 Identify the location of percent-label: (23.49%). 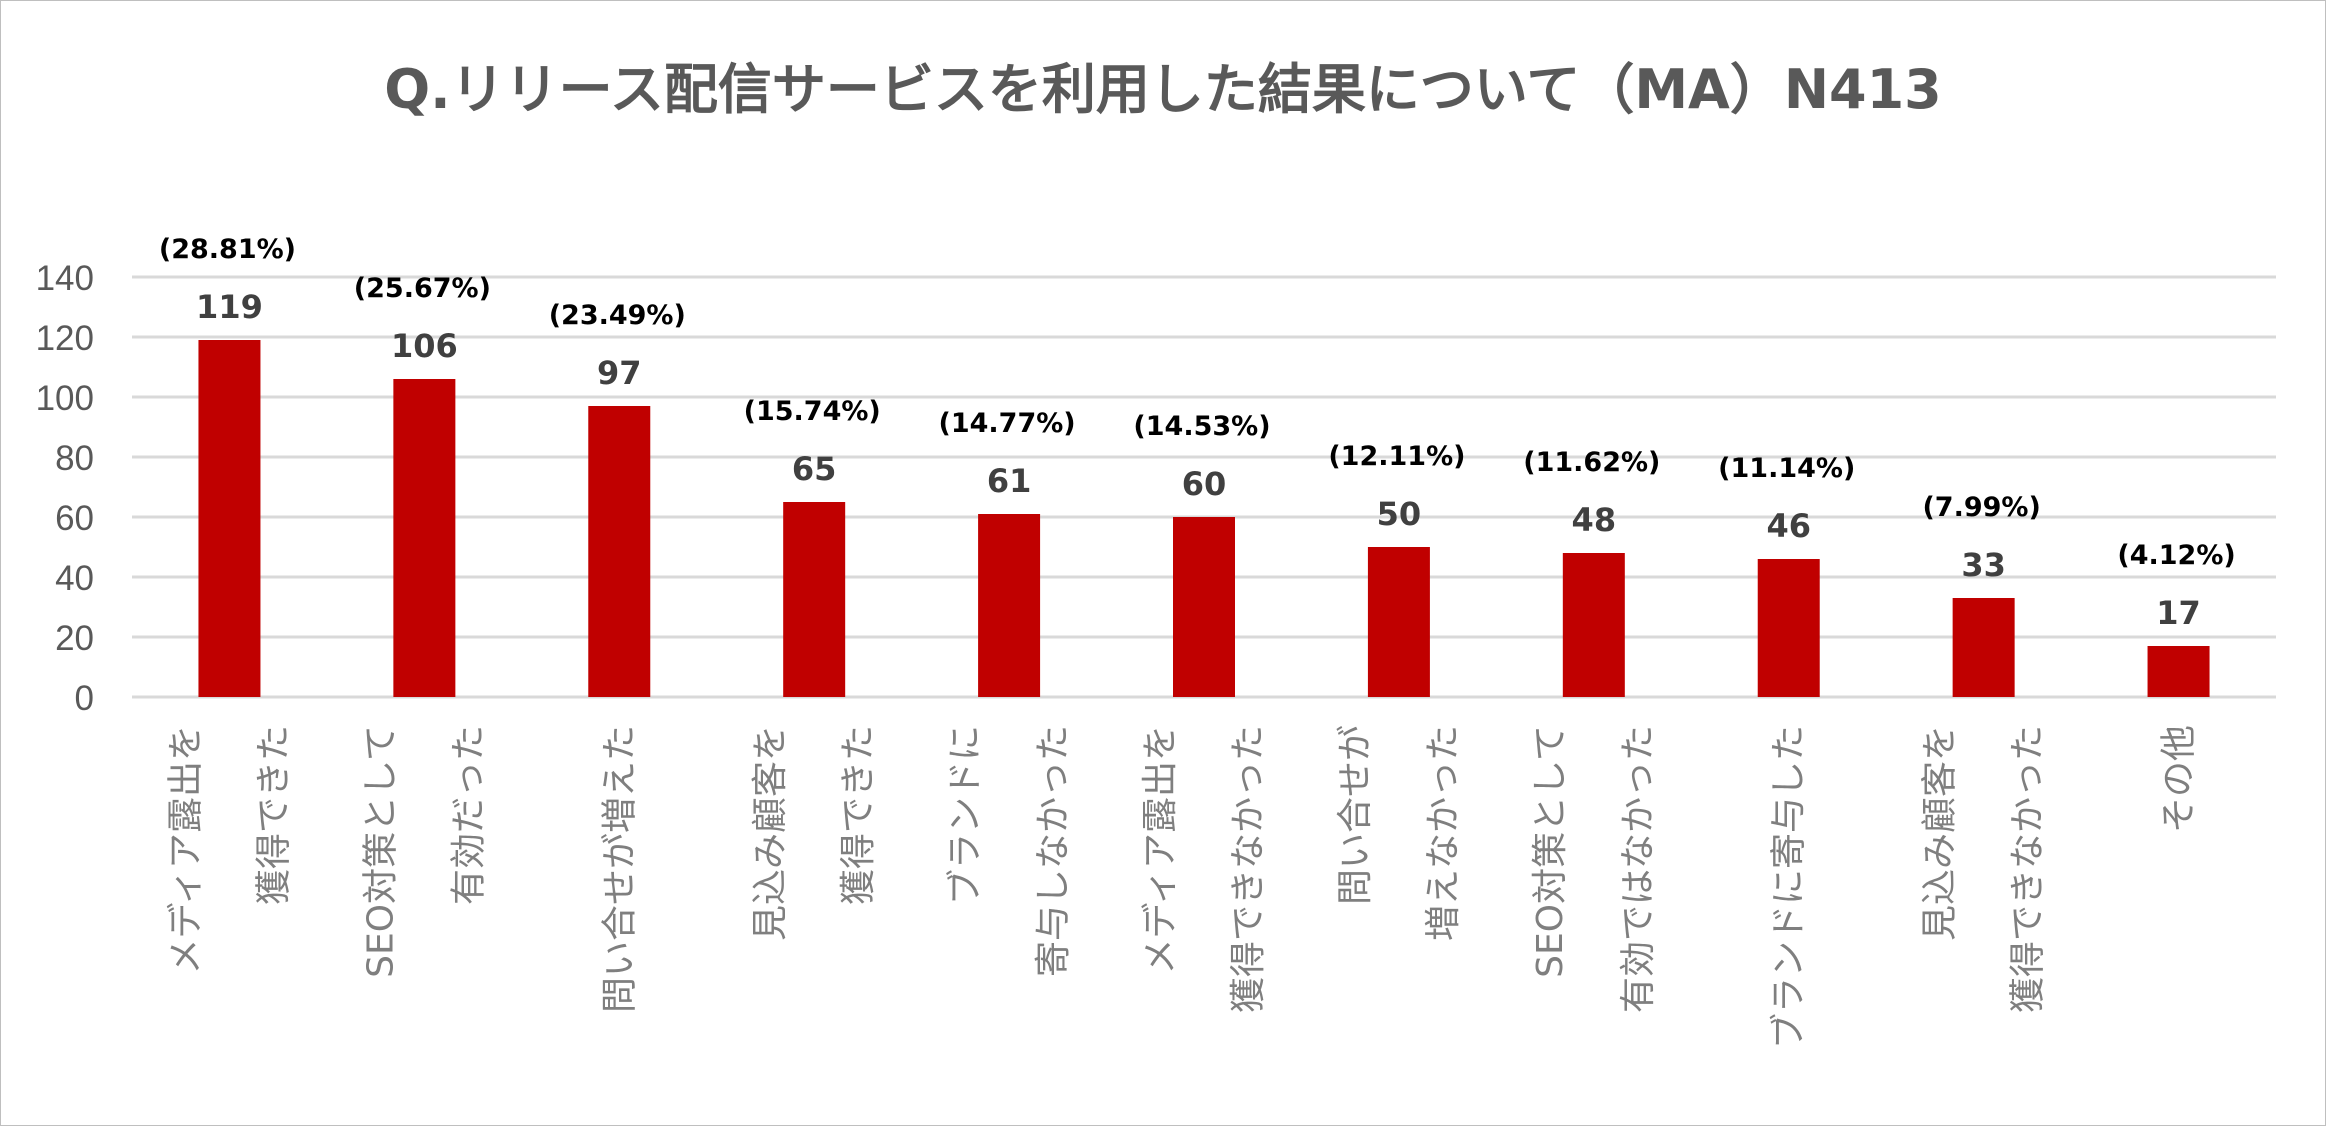
(617, 315).